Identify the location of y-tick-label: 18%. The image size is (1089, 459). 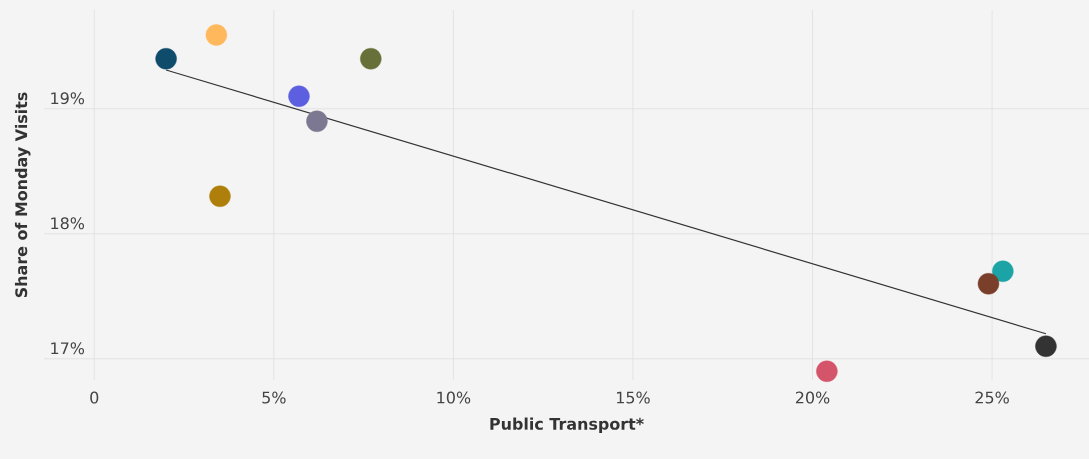
(68, 223).